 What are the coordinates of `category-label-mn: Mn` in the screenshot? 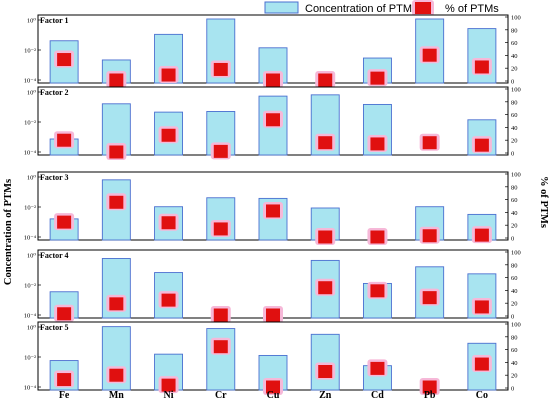 It's located at (116, 395).